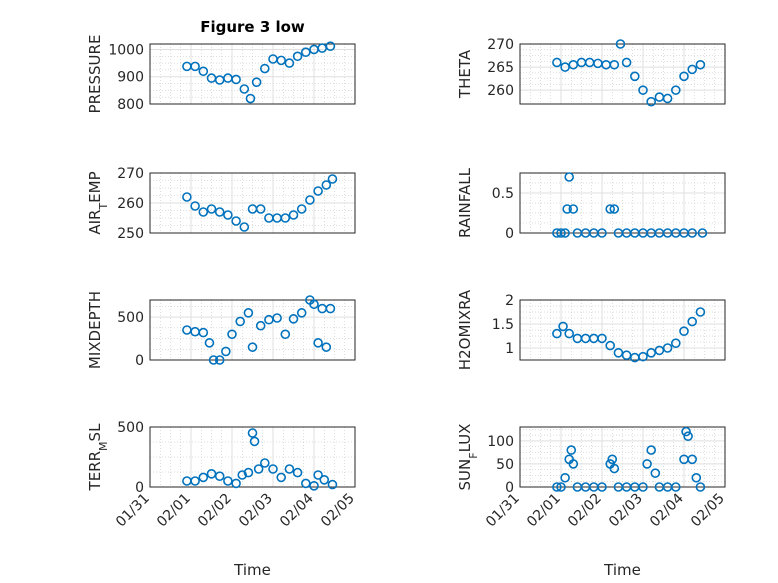  Describe the element at coordinates (98, 457) in the screenshot. I see `y-axis-label: TERRMSL` at that location.